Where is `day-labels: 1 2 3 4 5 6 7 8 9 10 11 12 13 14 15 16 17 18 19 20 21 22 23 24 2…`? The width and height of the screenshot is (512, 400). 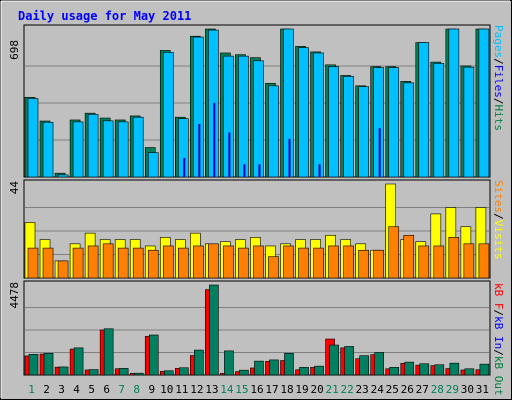 day-labels: 1 2 3 4 5 6 7 8 9 10 11 12 13 14 15 16 17 18 19 20 21 22 23 24 2… is located at coordinates (258, 389).